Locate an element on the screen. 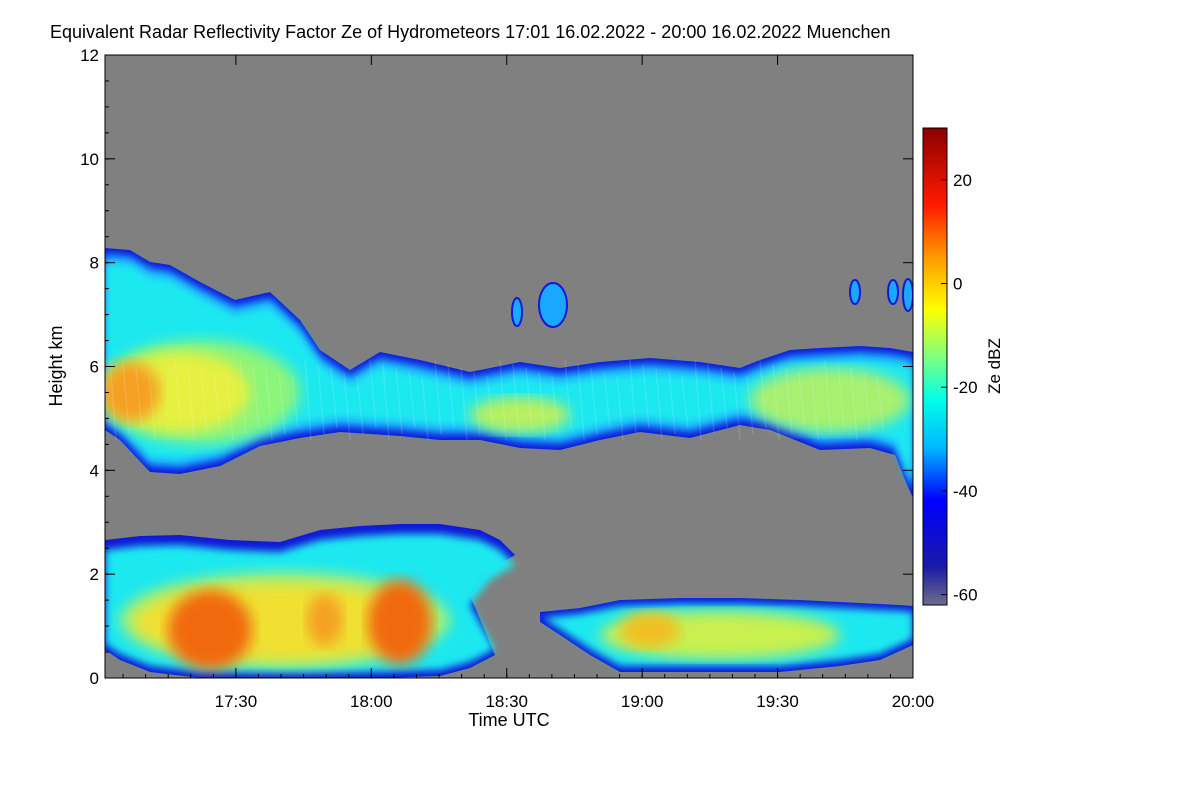  colorbar-ticks: 20 0 -20 -40 -60 is located at coordinates (959, 388).